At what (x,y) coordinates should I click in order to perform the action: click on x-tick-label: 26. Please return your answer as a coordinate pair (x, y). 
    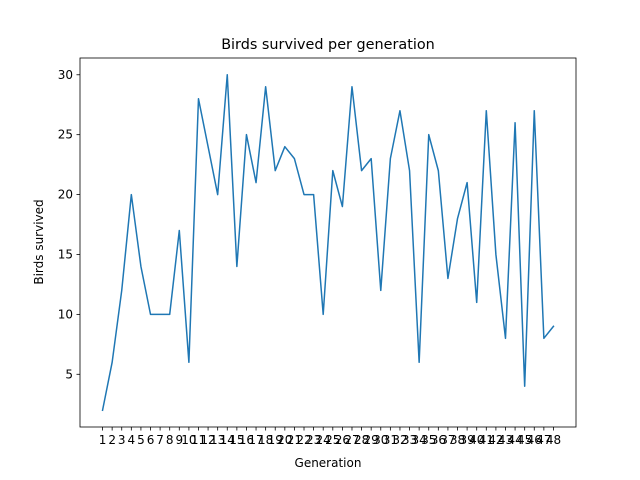
    Looking at the image, I should click on (342, 440).